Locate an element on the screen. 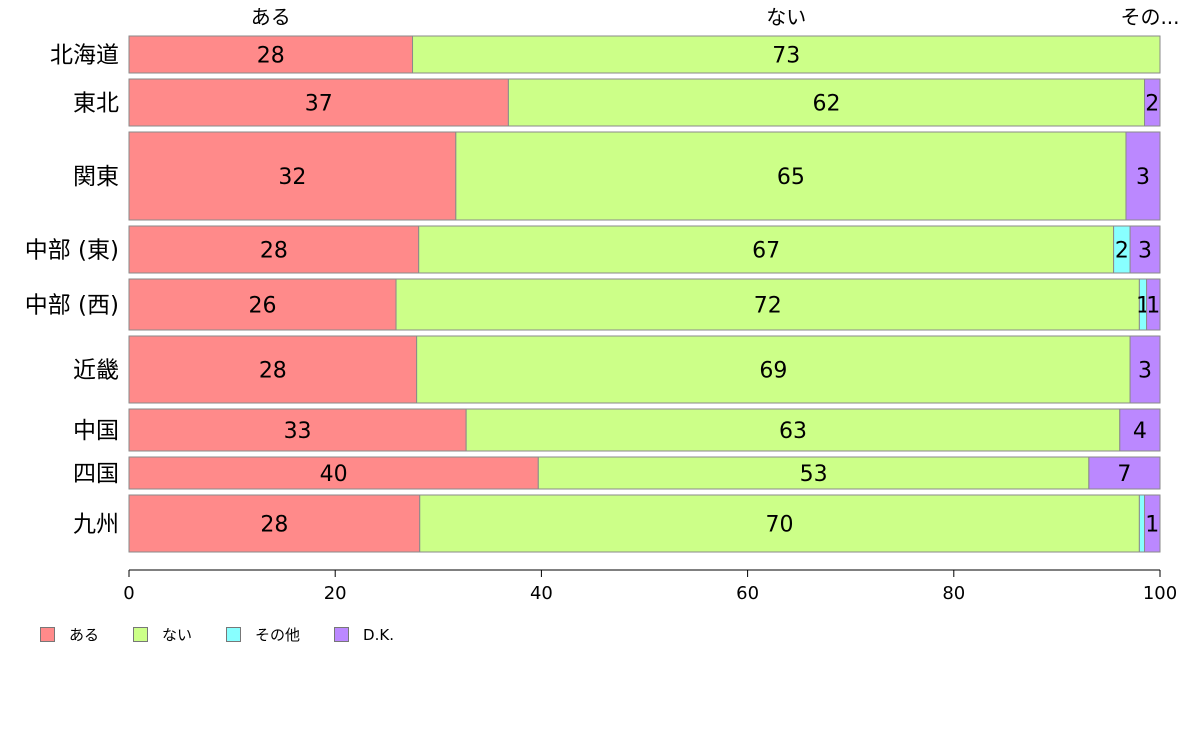  category-label: 近畿 is located at coordinates (96, 371).